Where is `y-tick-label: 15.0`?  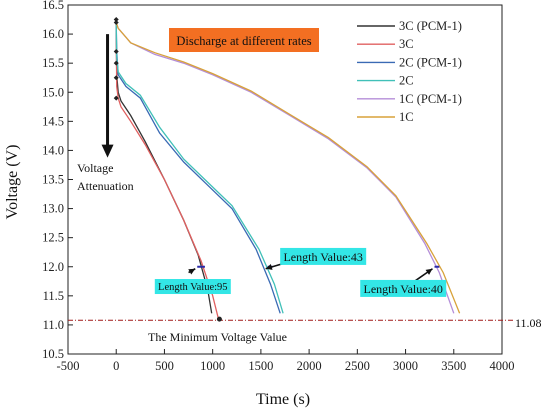
y-tick-label: 15.0 is located at coordinates (53, 92).